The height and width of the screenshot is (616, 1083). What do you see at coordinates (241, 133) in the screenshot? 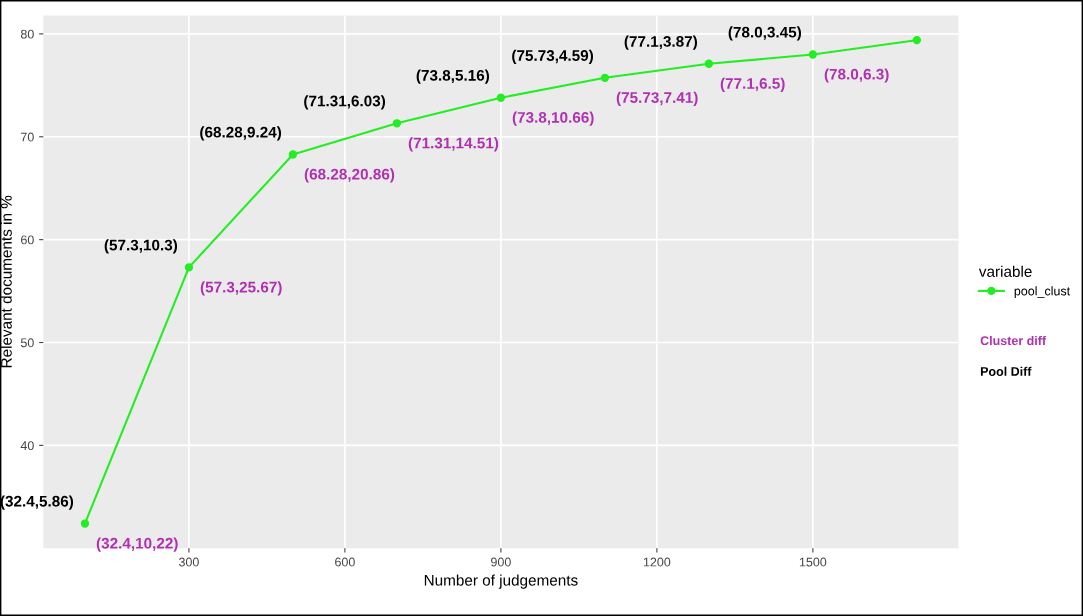
I see `annotation: (68.28,9.24)` at bounding box center [241, 133].